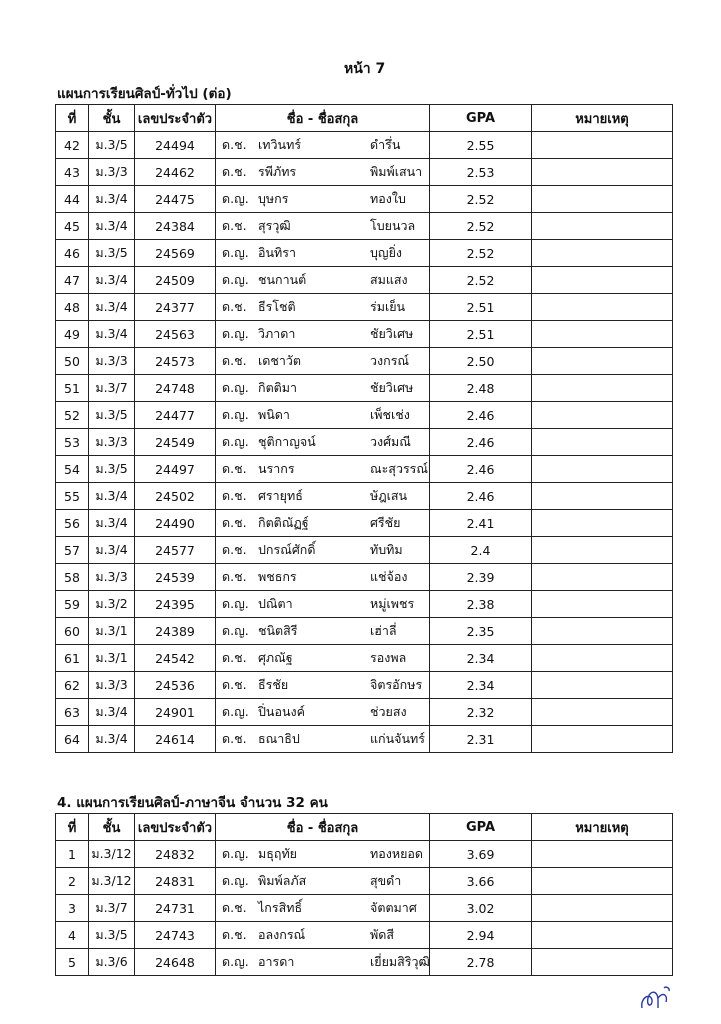 Image resolution: width=721 pixels, height=1024 pixels. Describe the element at coordinates (480, 280) in the screenshot. I see `row-gpa: 2.52` at that location.